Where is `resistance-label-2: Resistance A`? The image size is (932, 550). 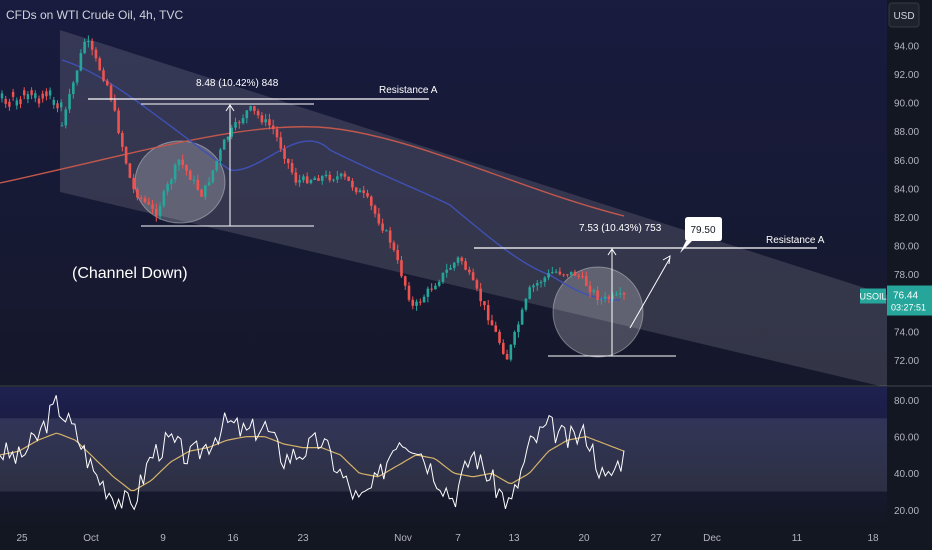 resistance-label-2: Resistance A is located at coordinates (795, 240).